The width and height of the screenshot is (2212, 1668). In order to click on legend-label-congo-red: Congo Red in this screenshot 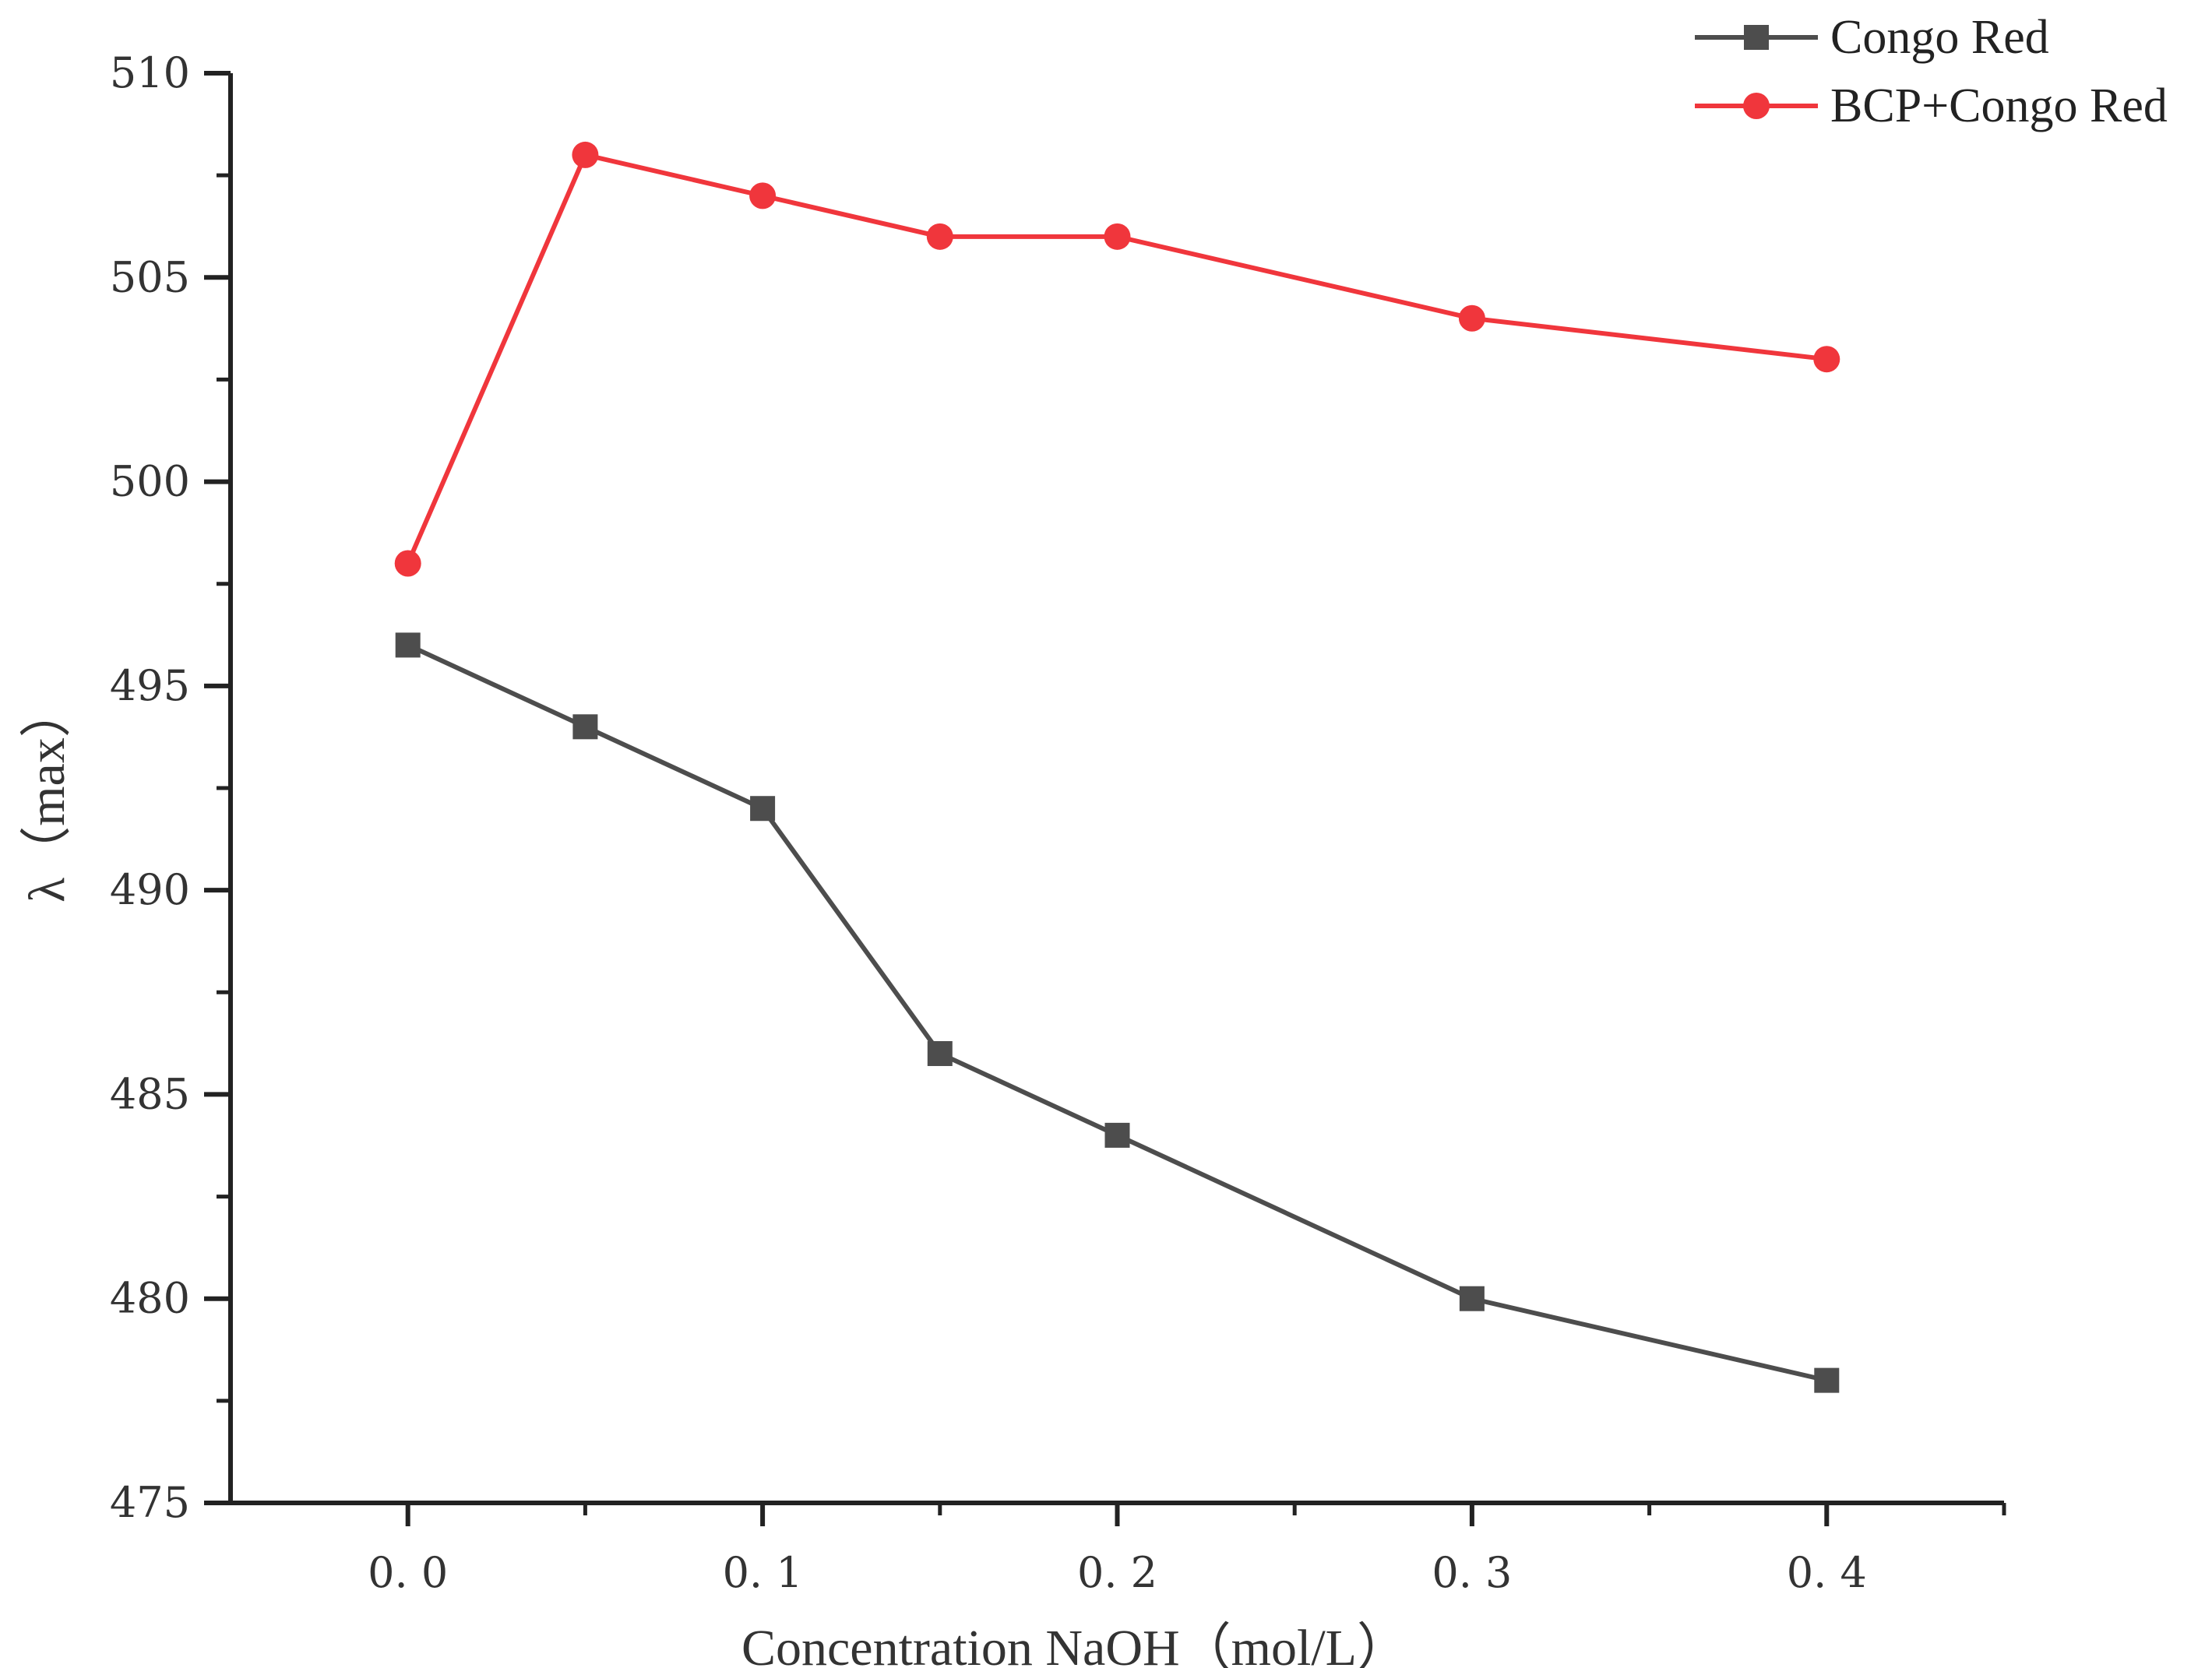, I will do `click(1939, 37)`.